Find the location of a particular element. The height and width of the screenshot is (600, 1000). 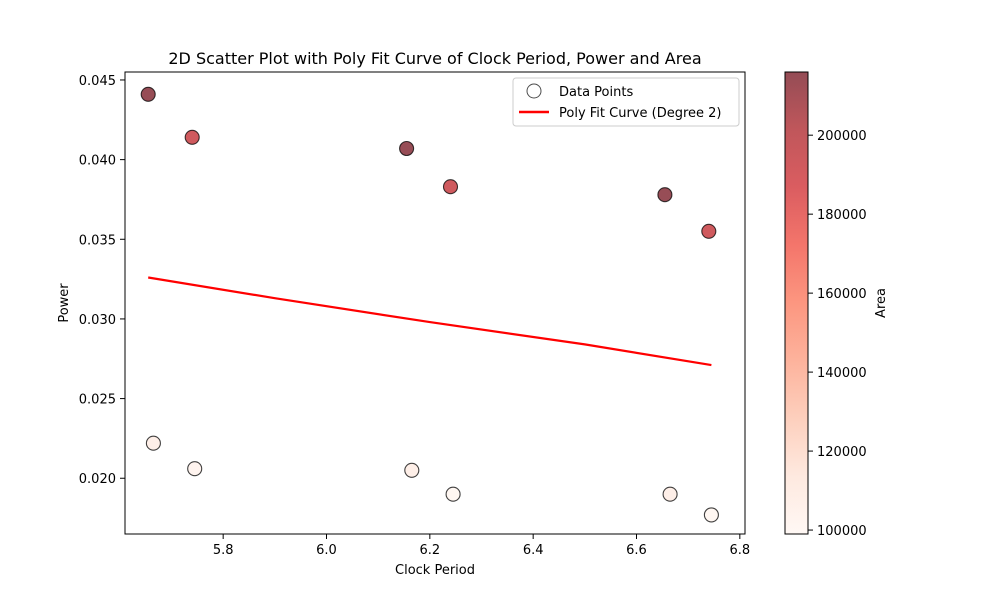

colorbar-gradient is located at coordinates (796, 303).